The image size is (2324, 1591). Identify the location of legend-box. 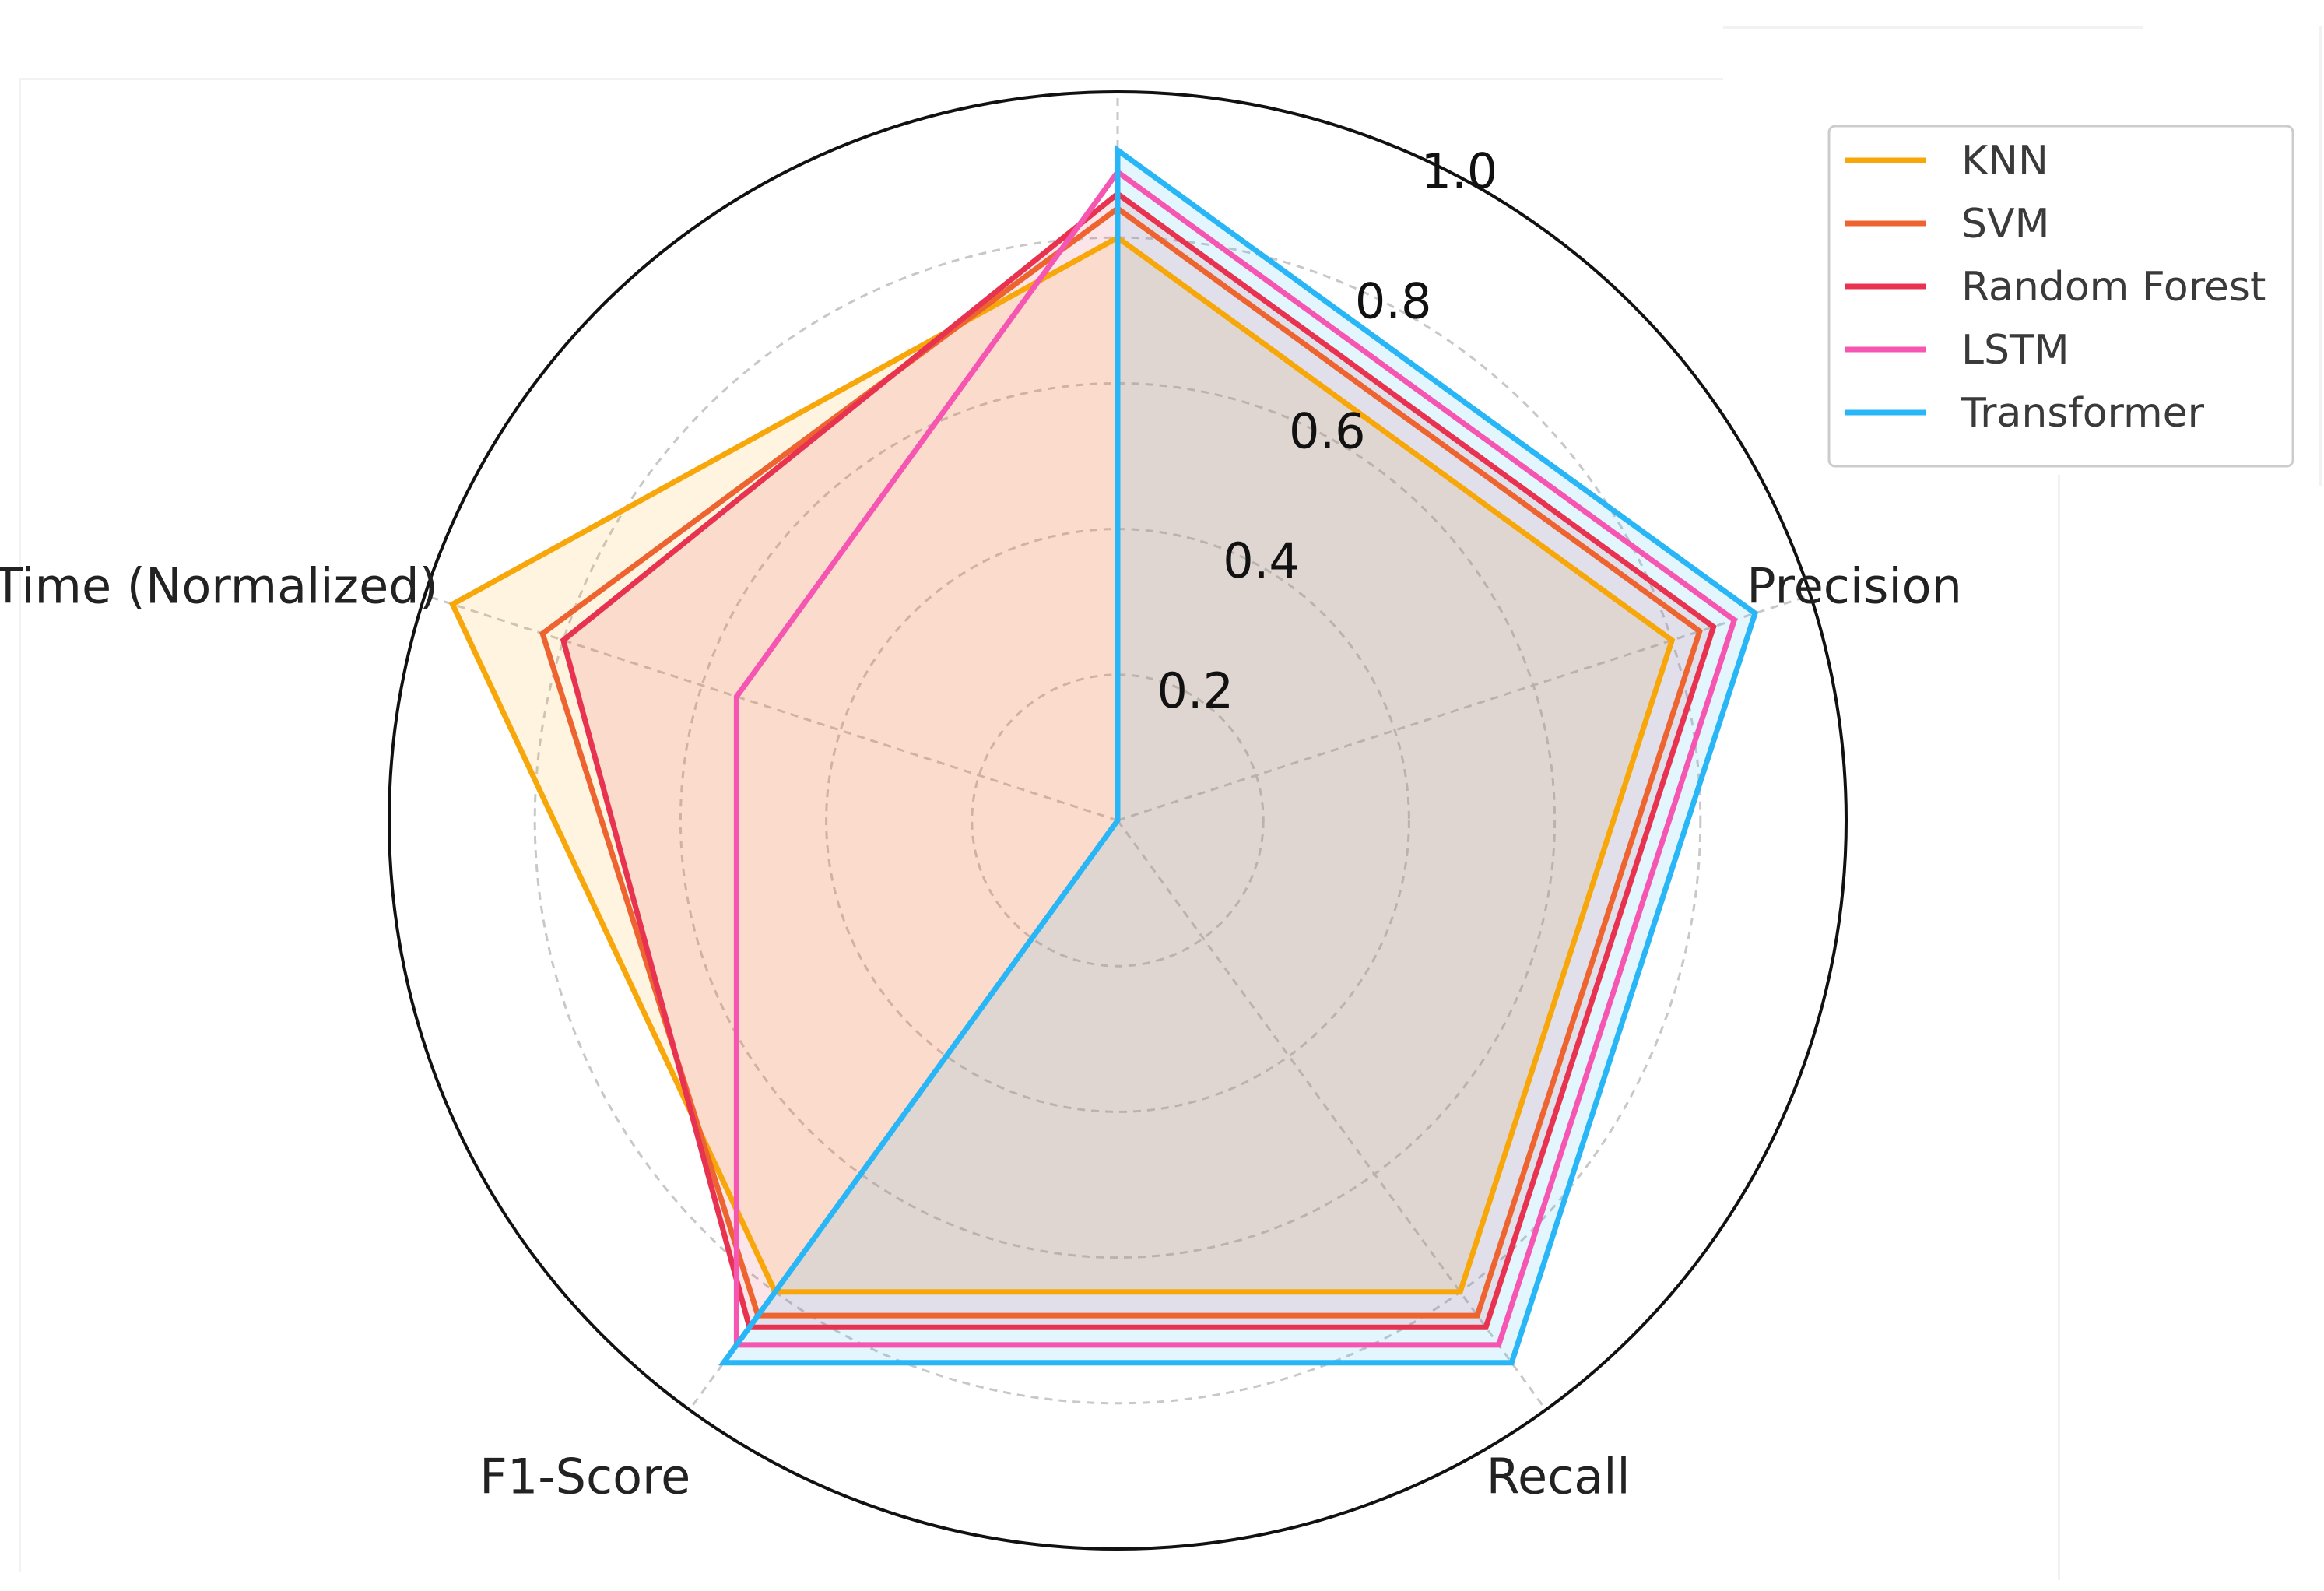
(2060, 296).